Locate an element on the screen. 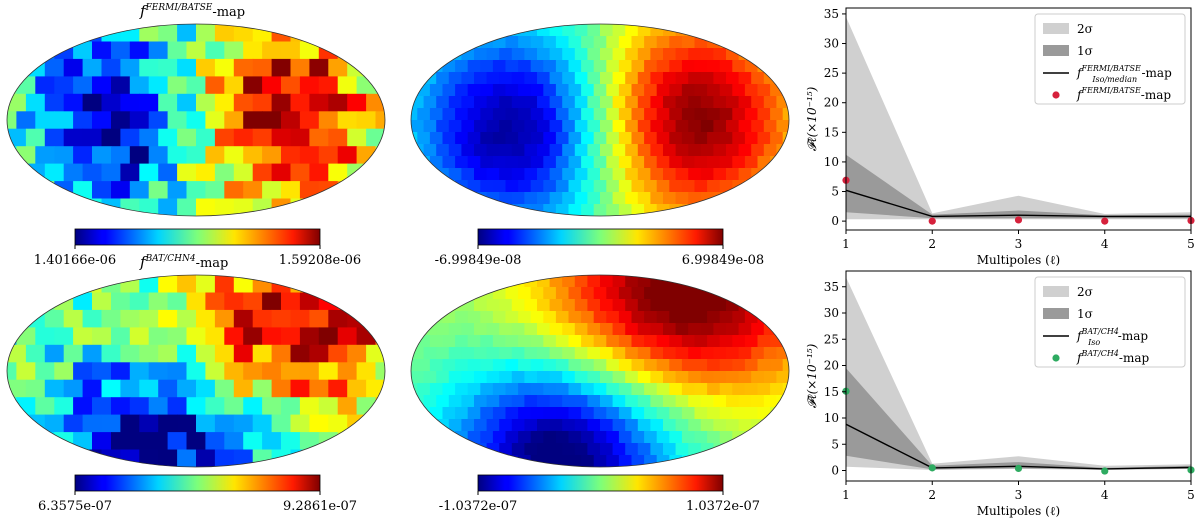 The image size is (1200, 529). map-dipole-bat-ch4 is located at coordinates (600, 371).